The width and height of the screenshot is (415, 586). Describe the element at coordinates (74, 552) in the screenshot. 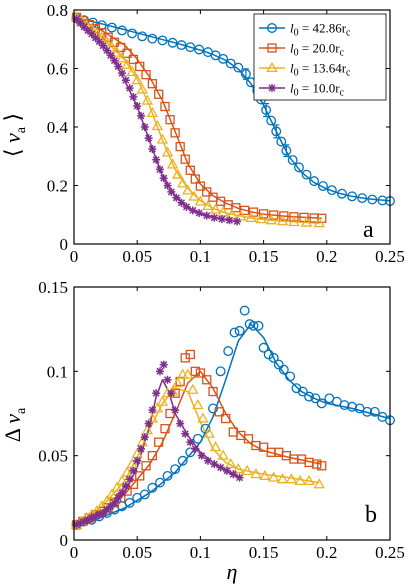

I see `panel-b-xtick-label-0: 0` at that location.